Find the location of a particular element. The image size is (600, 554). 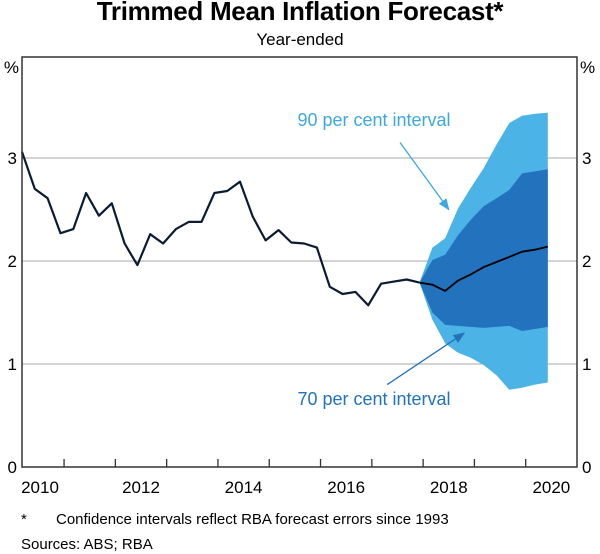

sources-text: Sources: ABS; RBA is located at coordinates (87, 544).